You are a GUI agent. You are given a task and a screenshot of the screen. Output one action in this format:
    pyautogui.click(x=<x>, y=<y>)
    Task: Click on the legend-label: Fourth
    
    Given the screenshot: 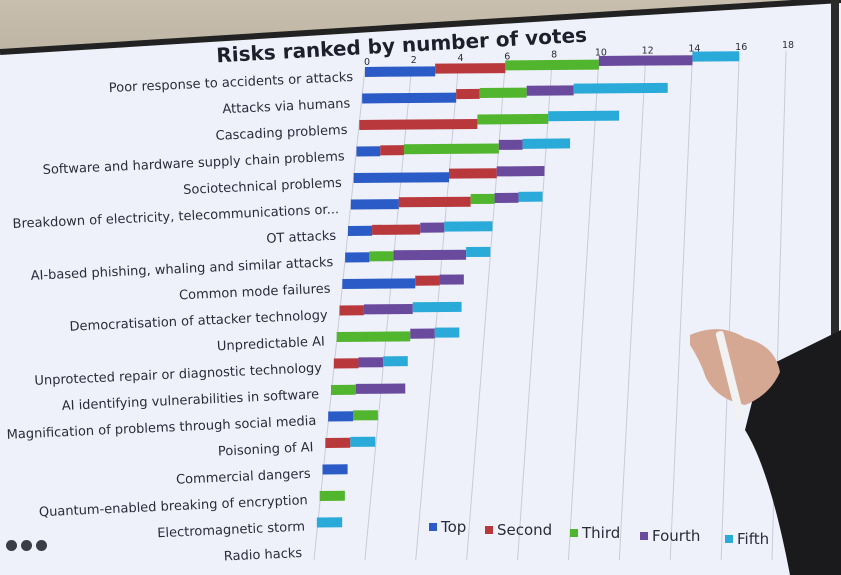 What is the action you would take?
    pyautogui.click(x=676, y=536)
    